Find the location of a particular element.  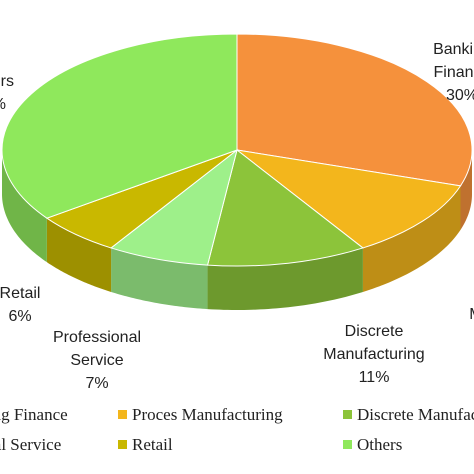

label-name: Others is located at coordinates (7, 81).